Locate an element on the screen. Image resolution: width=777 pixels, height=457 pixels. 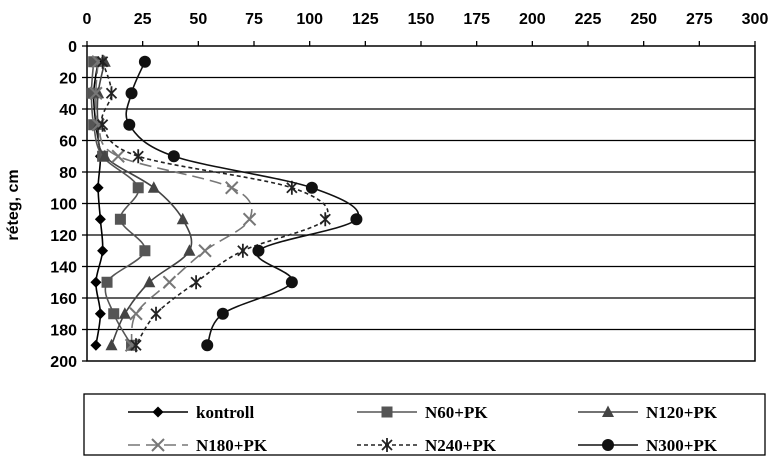
x-tick-label: 0 is located at coordinates (87, 19).